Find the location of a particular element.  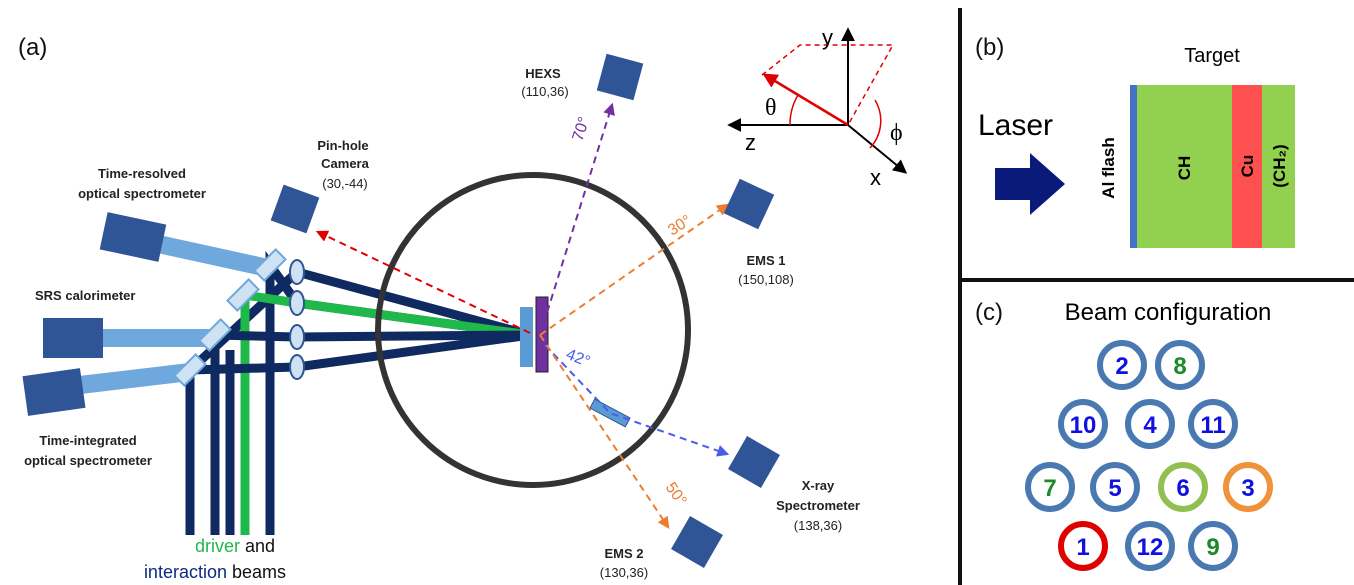

crystal is located at coordinates (610, 413).